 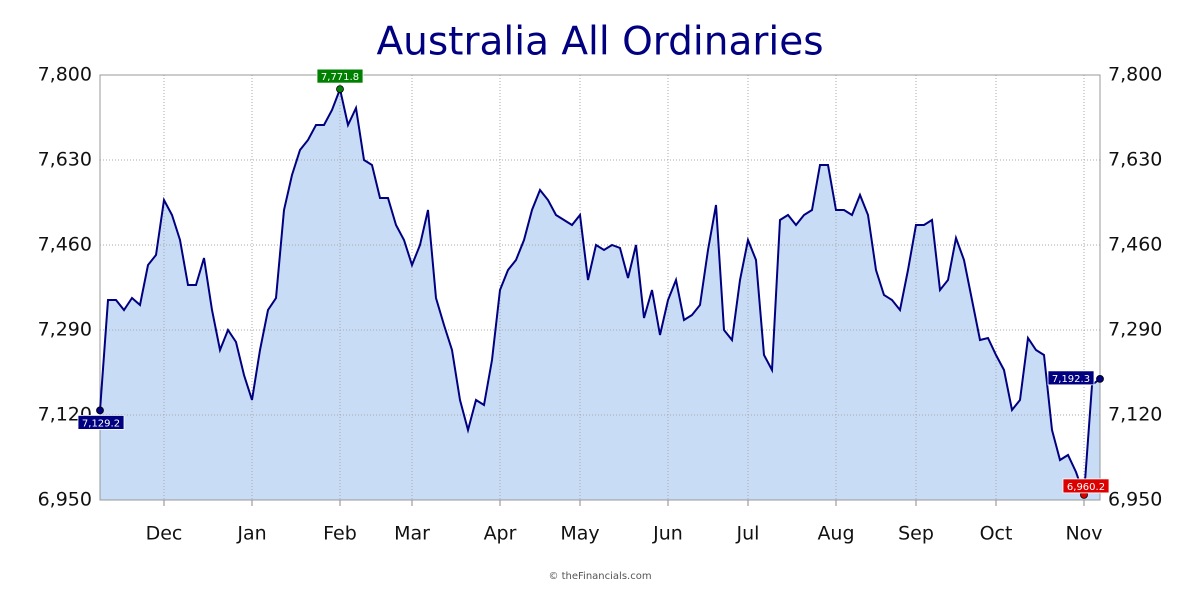 I want to click on value-label: 7,771.8, so click(x=340, y=77).